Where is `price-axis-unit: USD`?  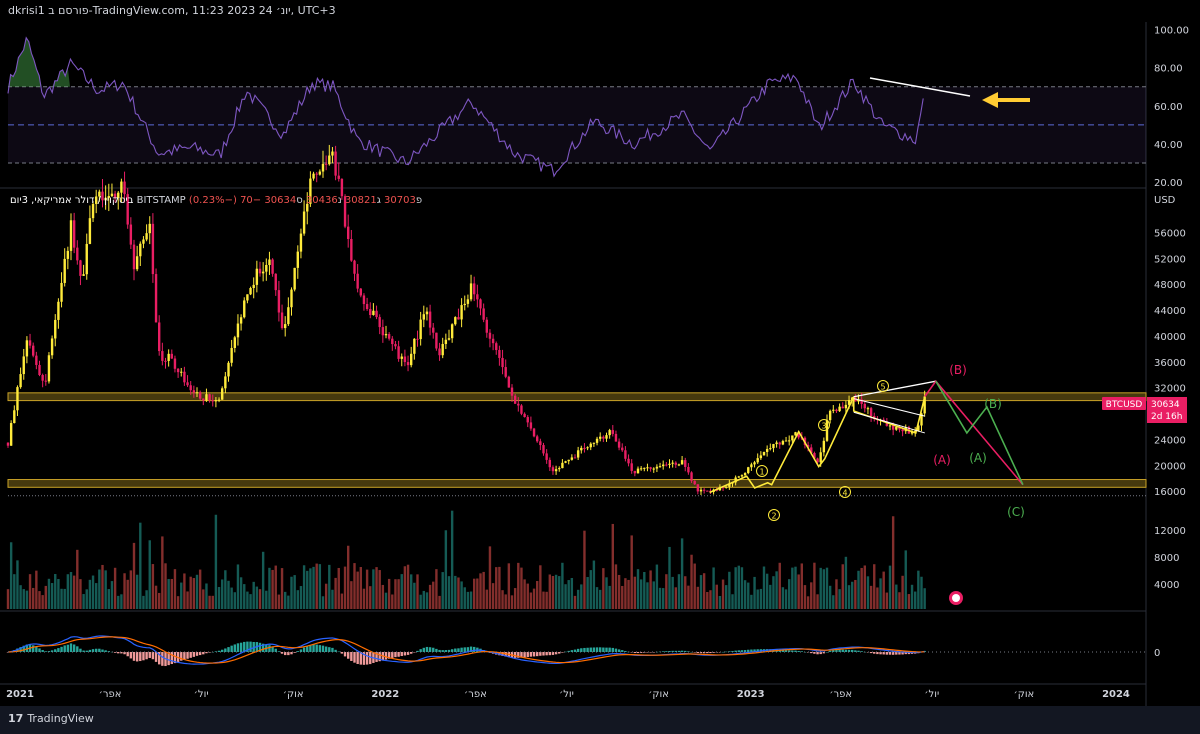
price-axis-unit: USD is located at coordinates (1165, 200).